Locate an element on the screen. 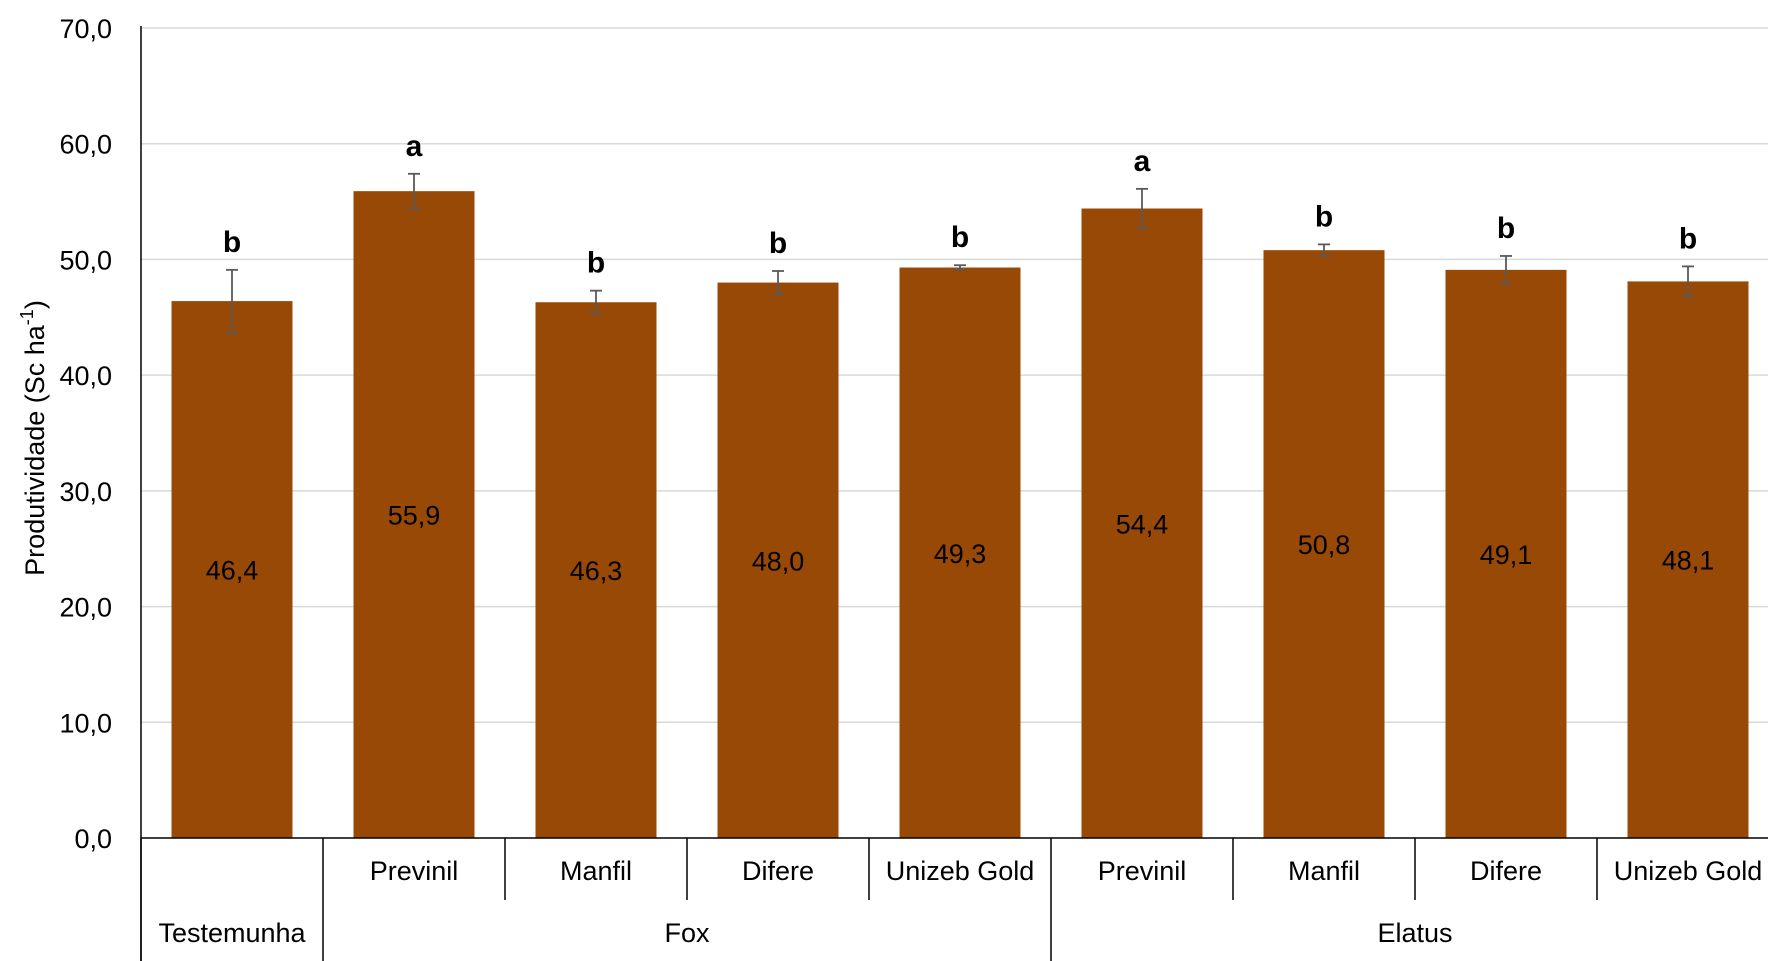 This screenshot has height=961, width=1768. data-label: 54,4 is located at coordinates (1142, 524).